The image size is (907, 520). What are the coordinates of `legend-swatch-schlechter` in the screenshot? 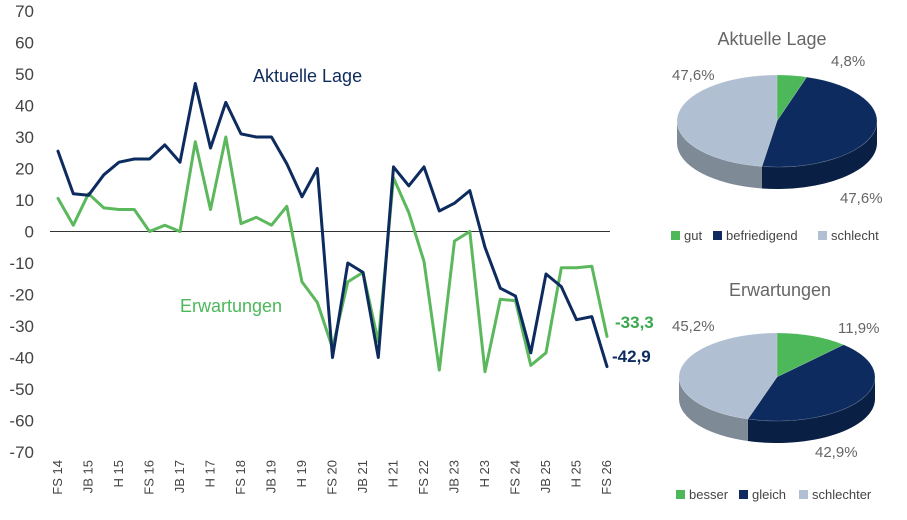 It's located at (803, 494).